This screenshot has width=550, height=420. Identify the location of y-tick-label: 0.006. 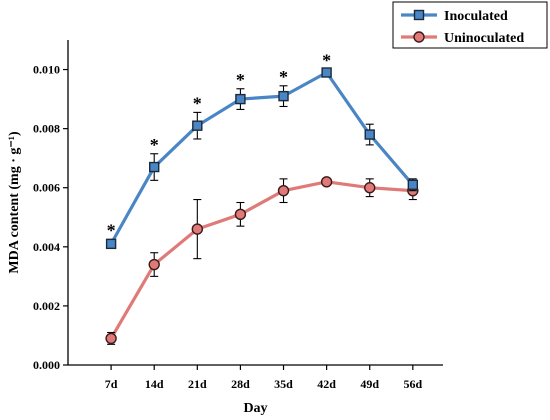
(46, 188).